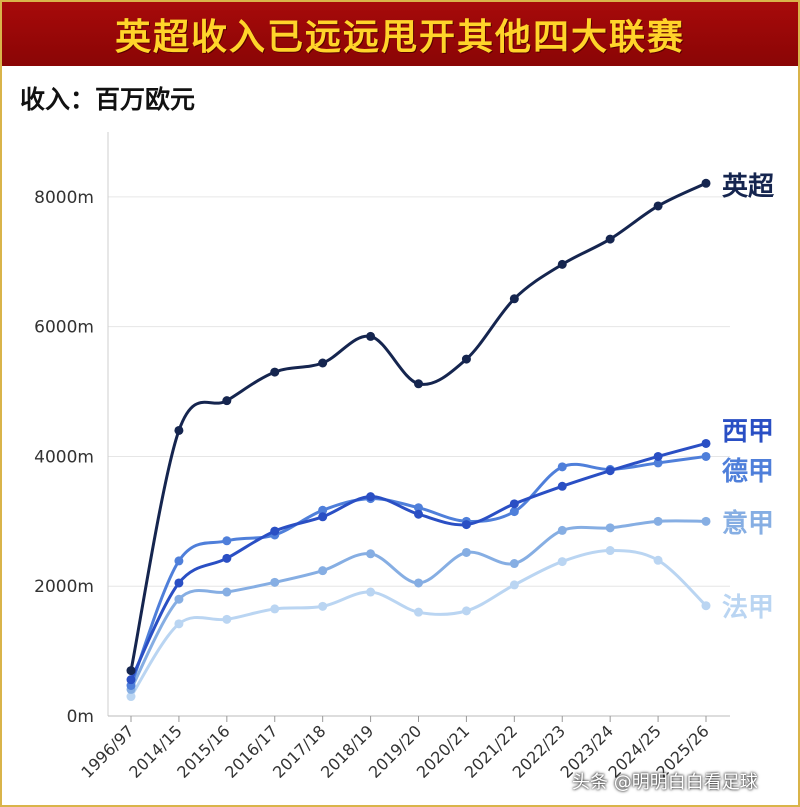  Describe the element at coordinates (748, 432) in the screenshot. I see `series-label: 西甲` at that location.